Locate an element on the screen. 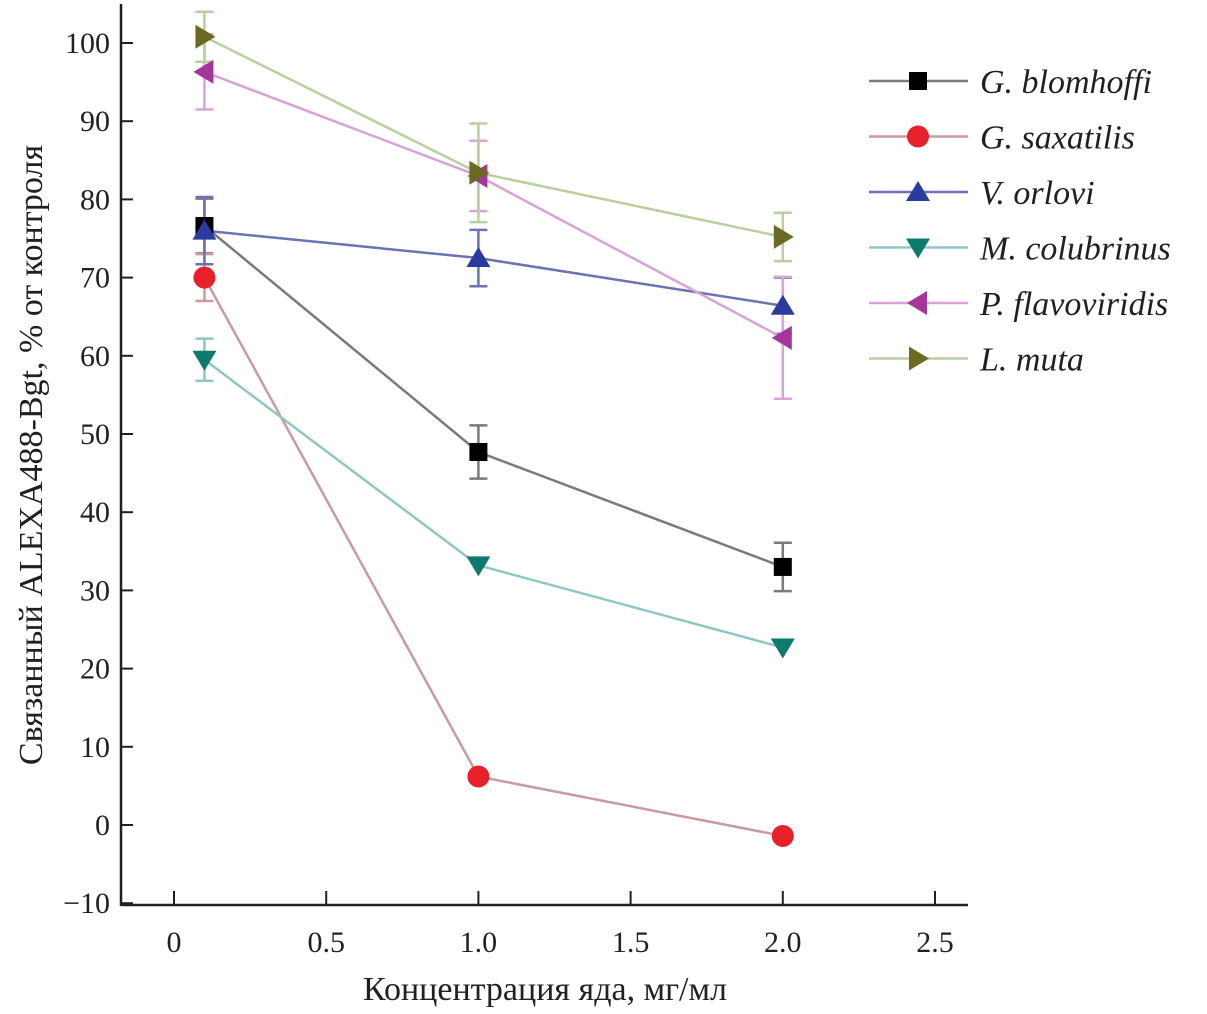  series-line-m-colubrinus is located at coordinates (493, 503).